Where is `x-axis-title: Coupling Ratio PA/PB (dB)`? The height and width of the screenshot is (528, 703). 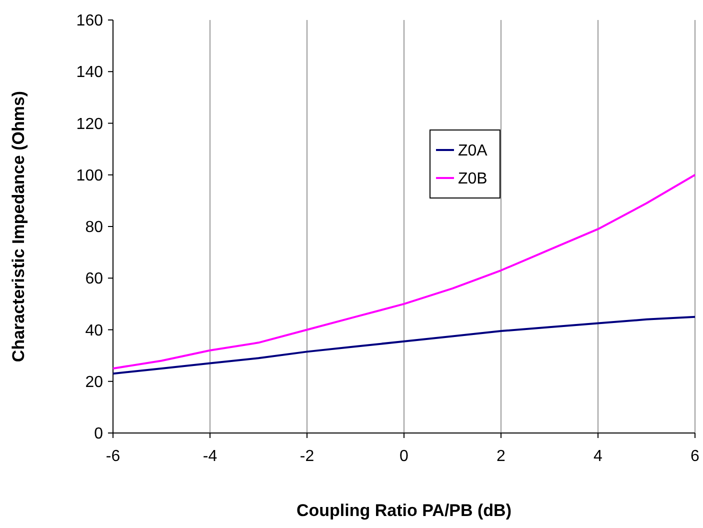 x-axis-title: Coupling Ratio PA/PB (dB) is located at coordinates (404, 510).